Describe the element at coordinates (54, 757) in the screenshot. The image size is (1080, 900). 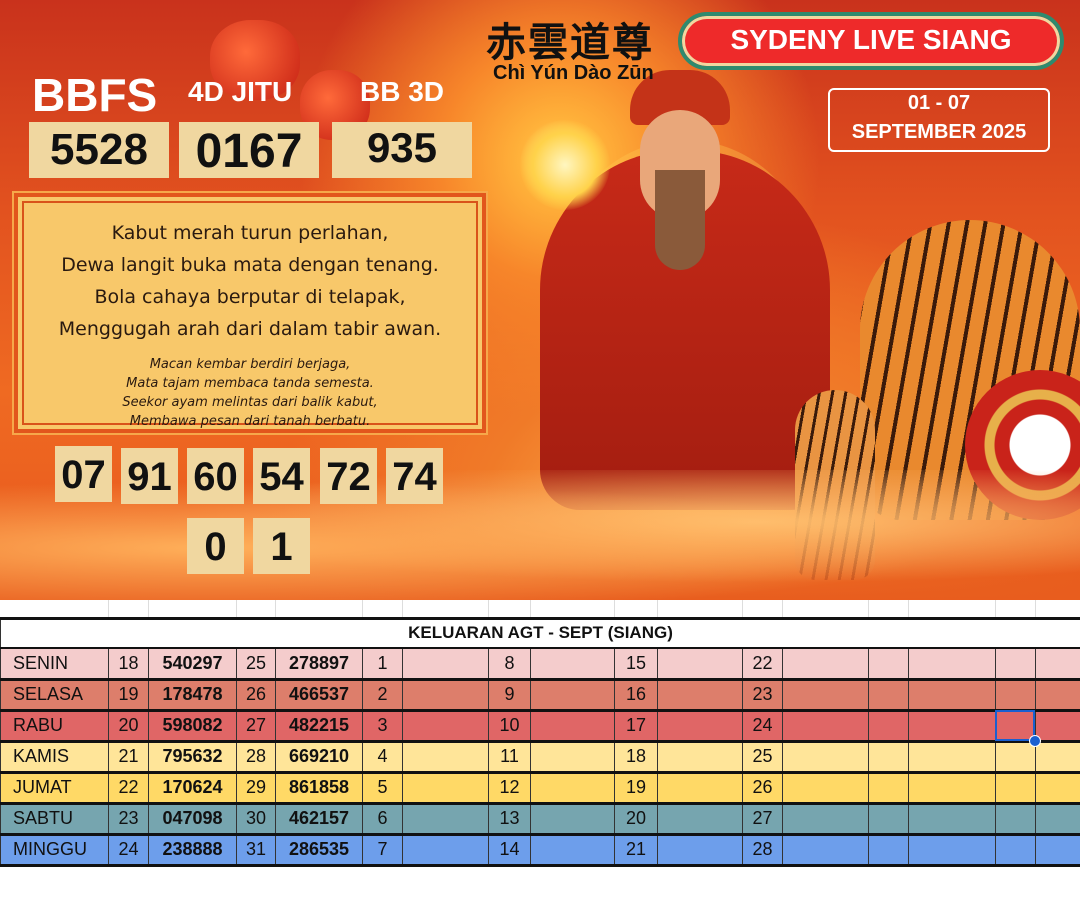
I see `day-cell: KAMIS` at that location.